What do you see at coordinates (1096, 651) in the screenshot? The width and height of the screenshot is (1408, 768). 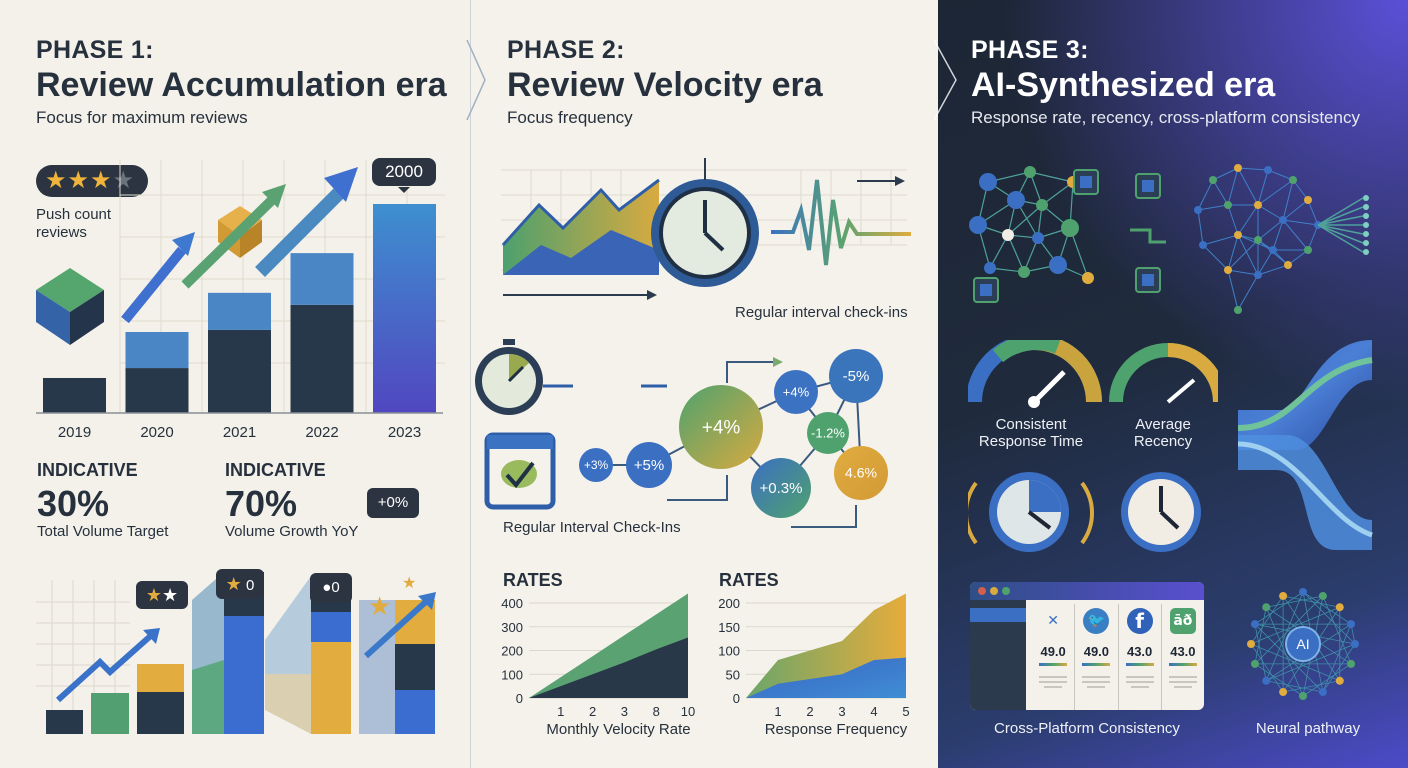 I see `platform-score: 49.0` at bounding box center [1096, 651].